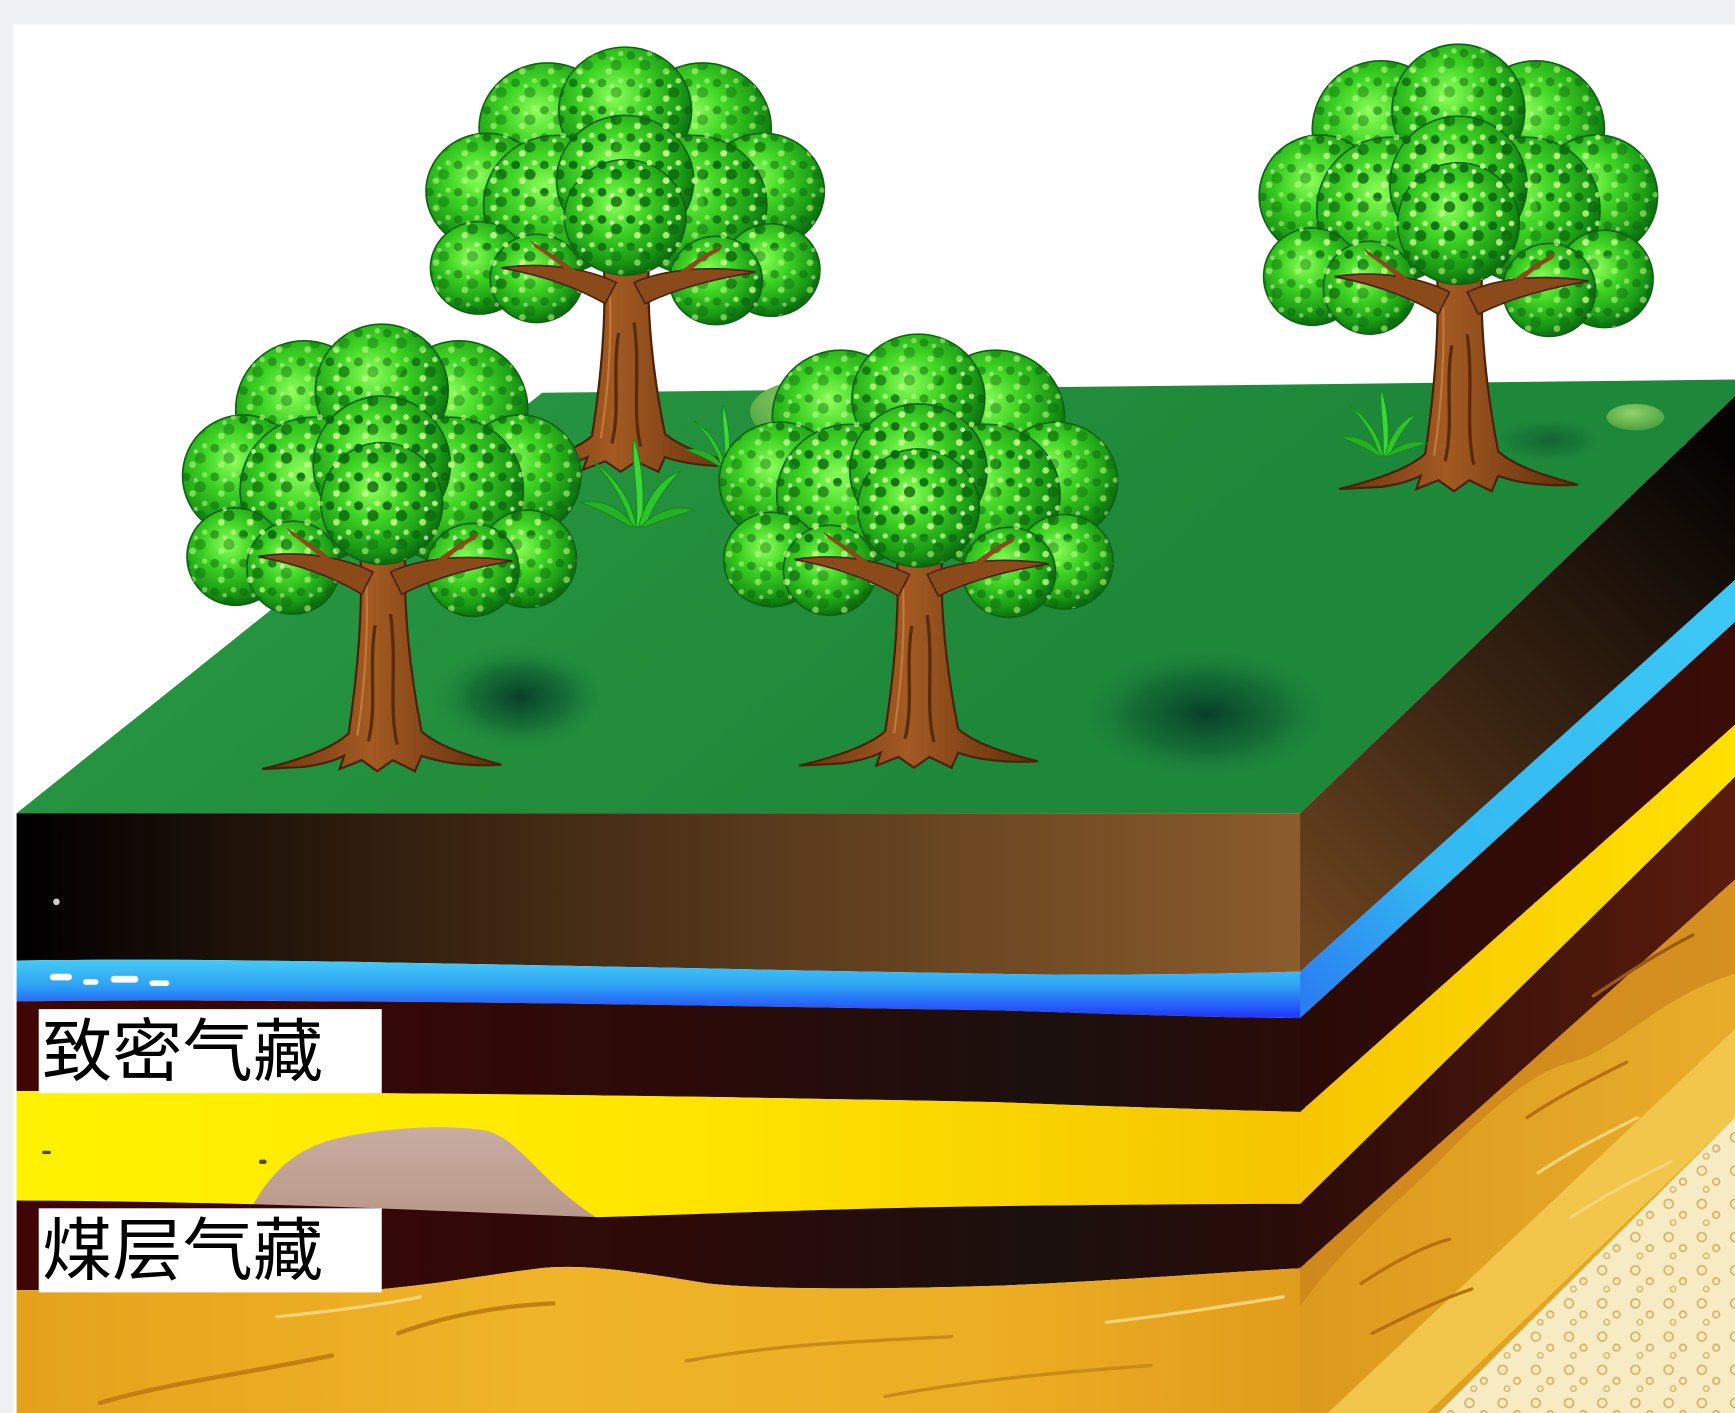 The width and height of the screenshot is (1735, 1413). I want to click on soil-layer-front, so click(661, 894).